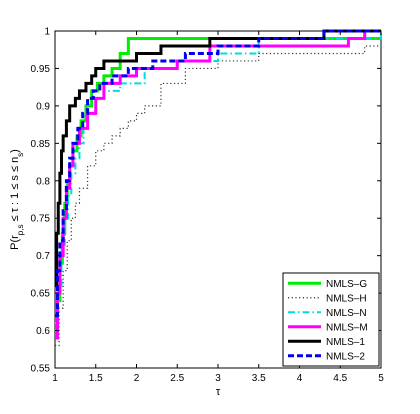  Describe the element at coordinates (20, 155) in the screenshot. I see `y-axis-title-sub2: s` at that location.